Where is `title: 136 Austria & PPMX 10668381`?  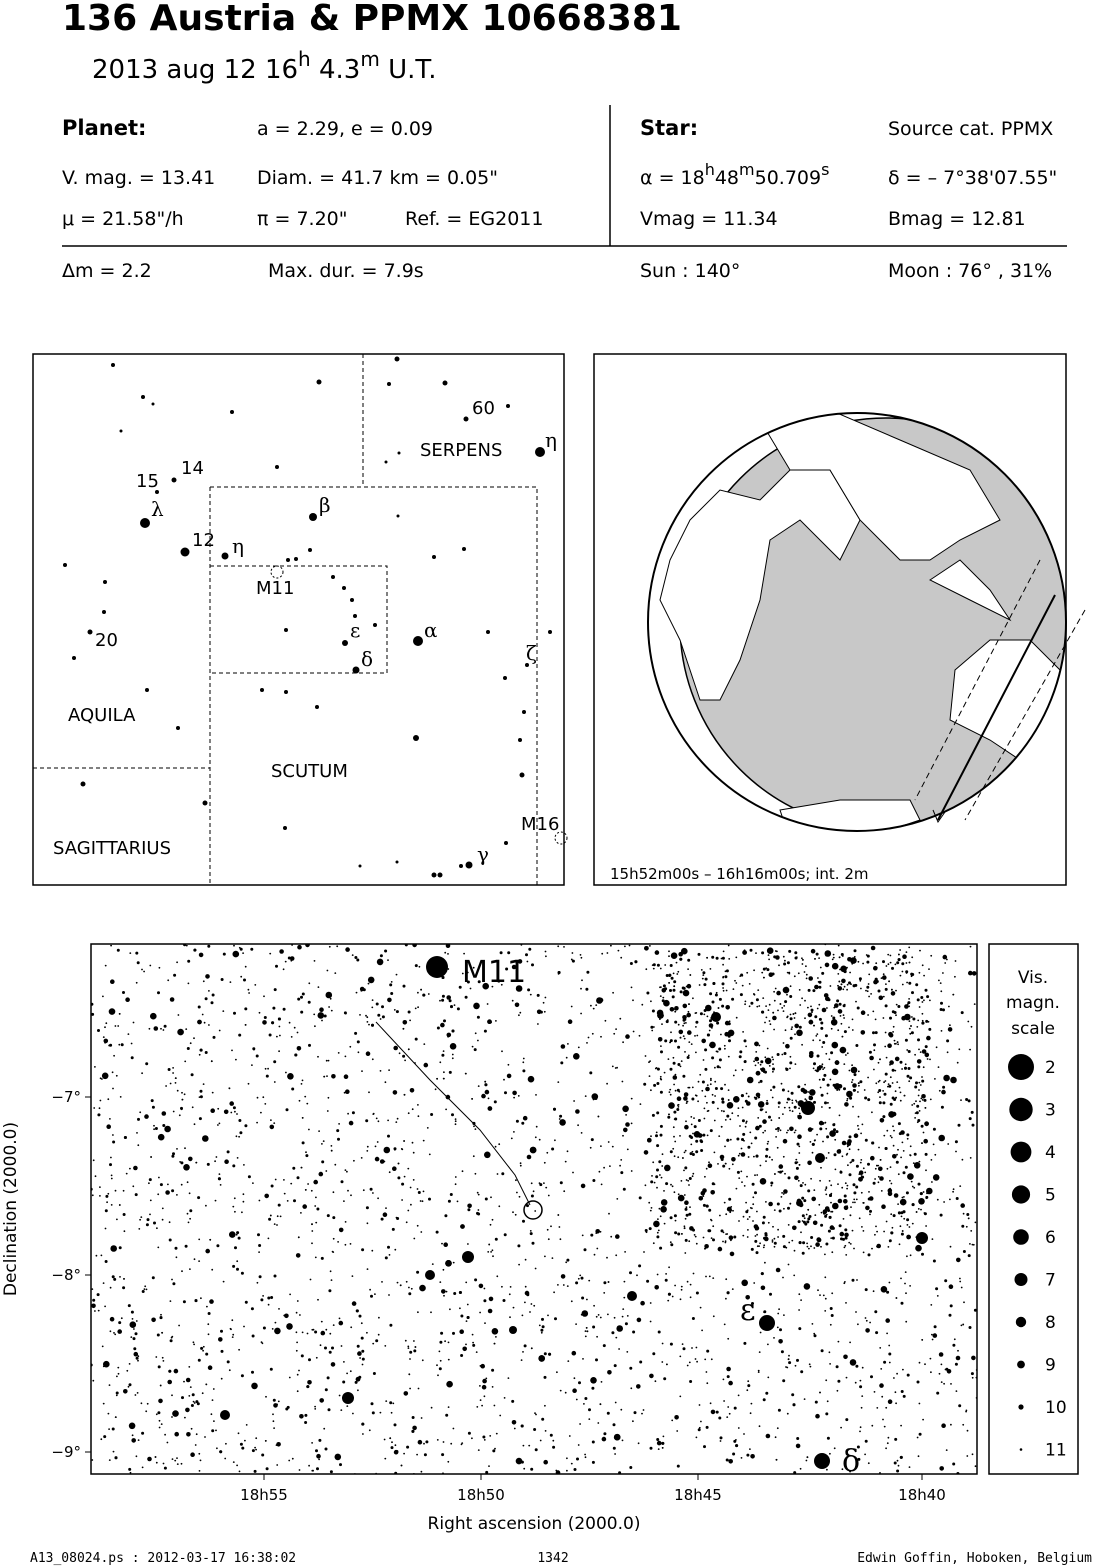
title: 136 Austria & PPMX 10668381 is located at coordinates (372, 19).